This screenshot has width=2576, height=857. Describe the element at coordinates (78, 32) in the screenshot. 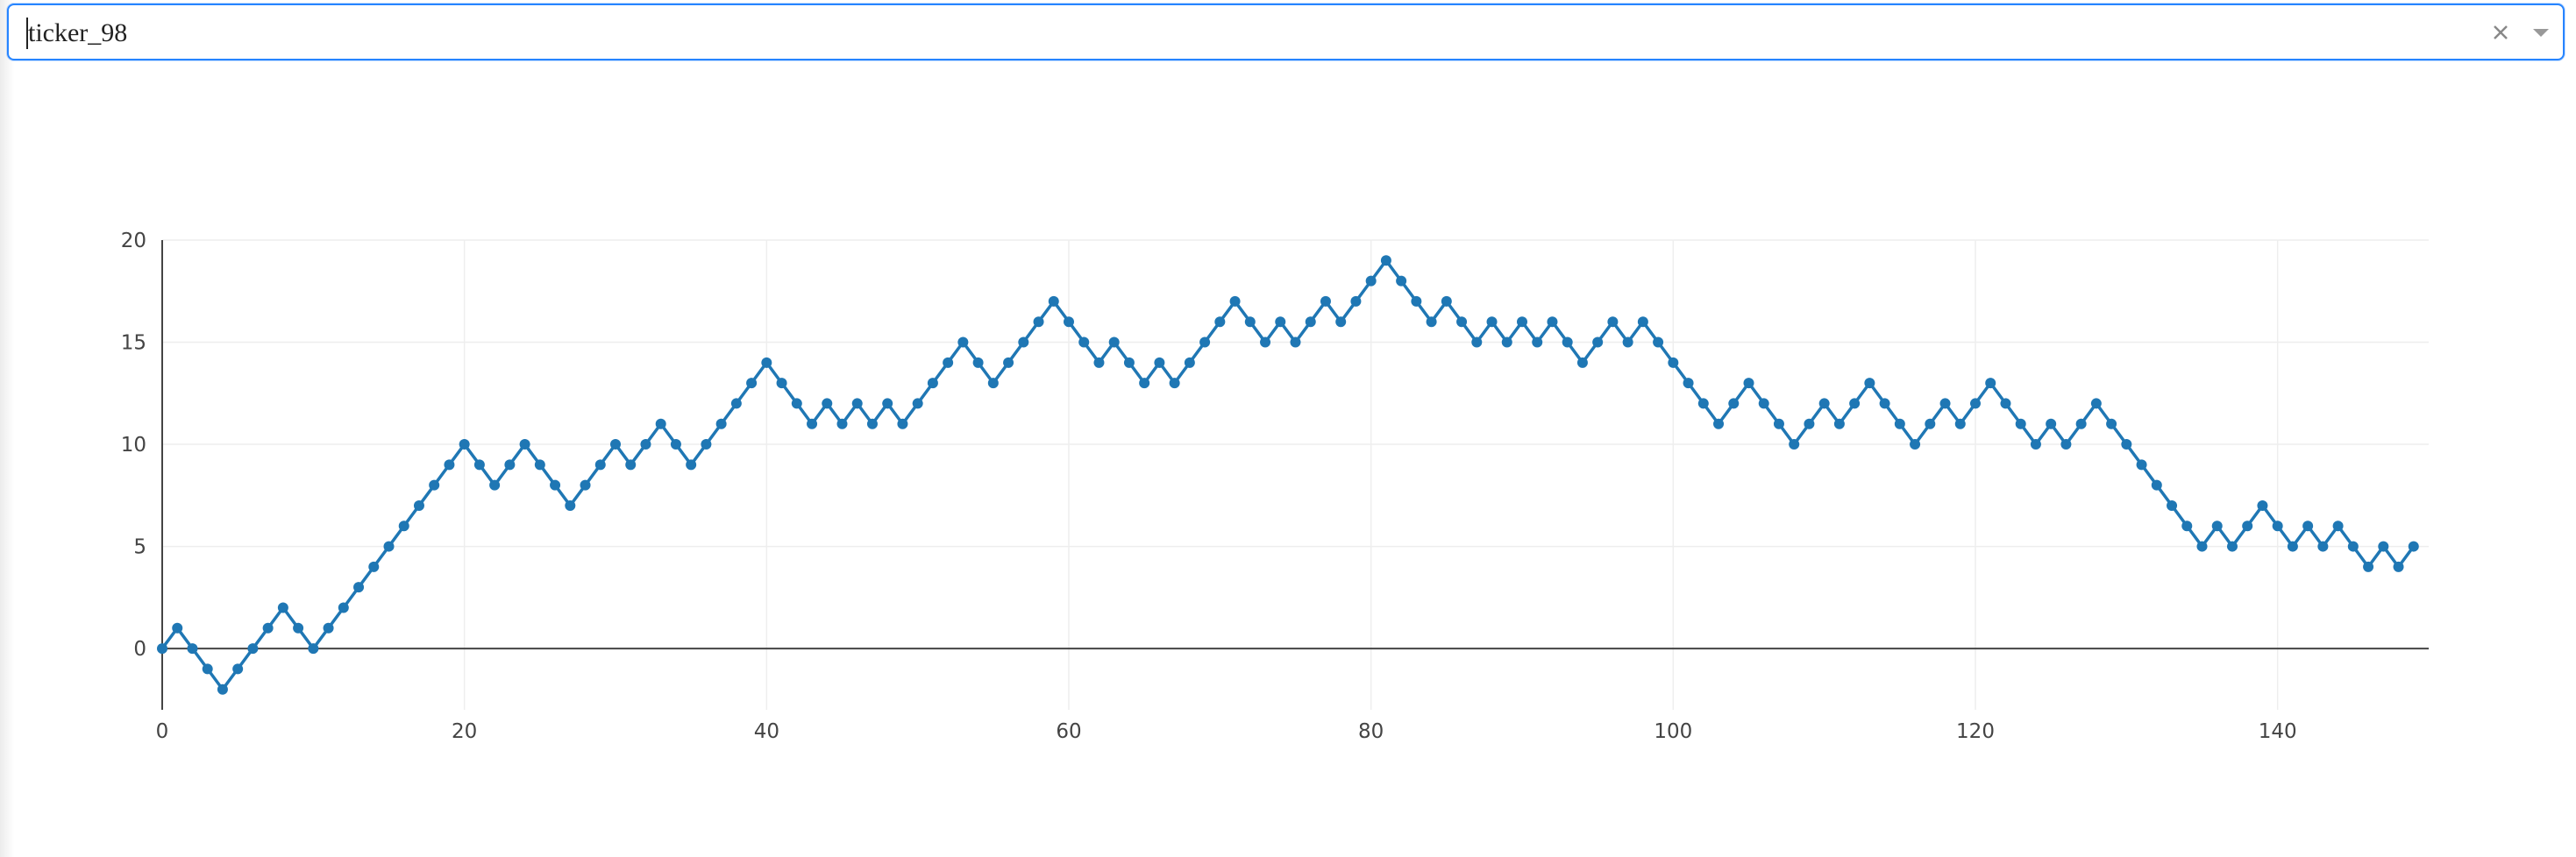

I see `ticker-select-value: ticker_98` at that location.